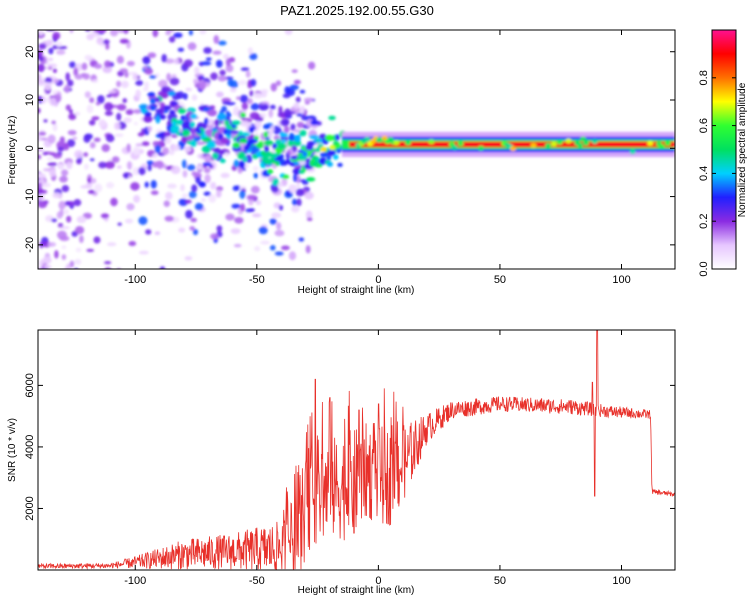  Describe the element at coordinates (30, 100) in the screenshot. I see `spectrogram-ytick-label: 10` at that location.